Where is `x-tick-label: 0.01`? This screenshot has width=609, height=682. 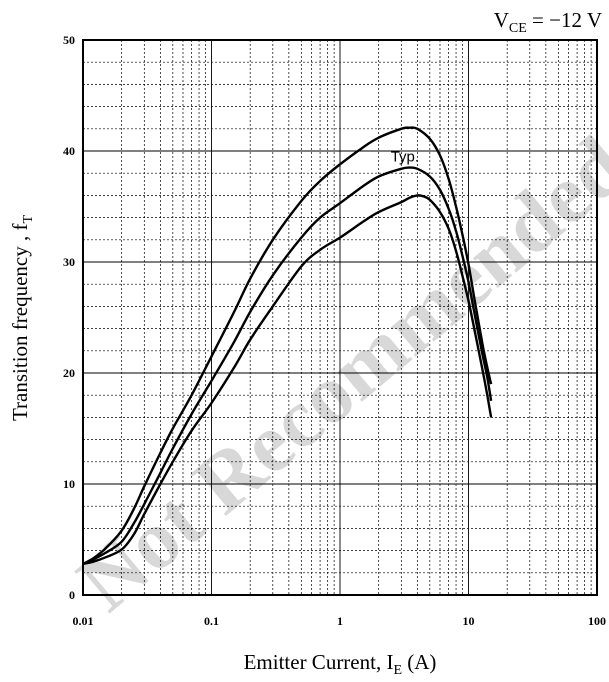 x-tick-label: 0.01 is located at coordinates (83, 621).